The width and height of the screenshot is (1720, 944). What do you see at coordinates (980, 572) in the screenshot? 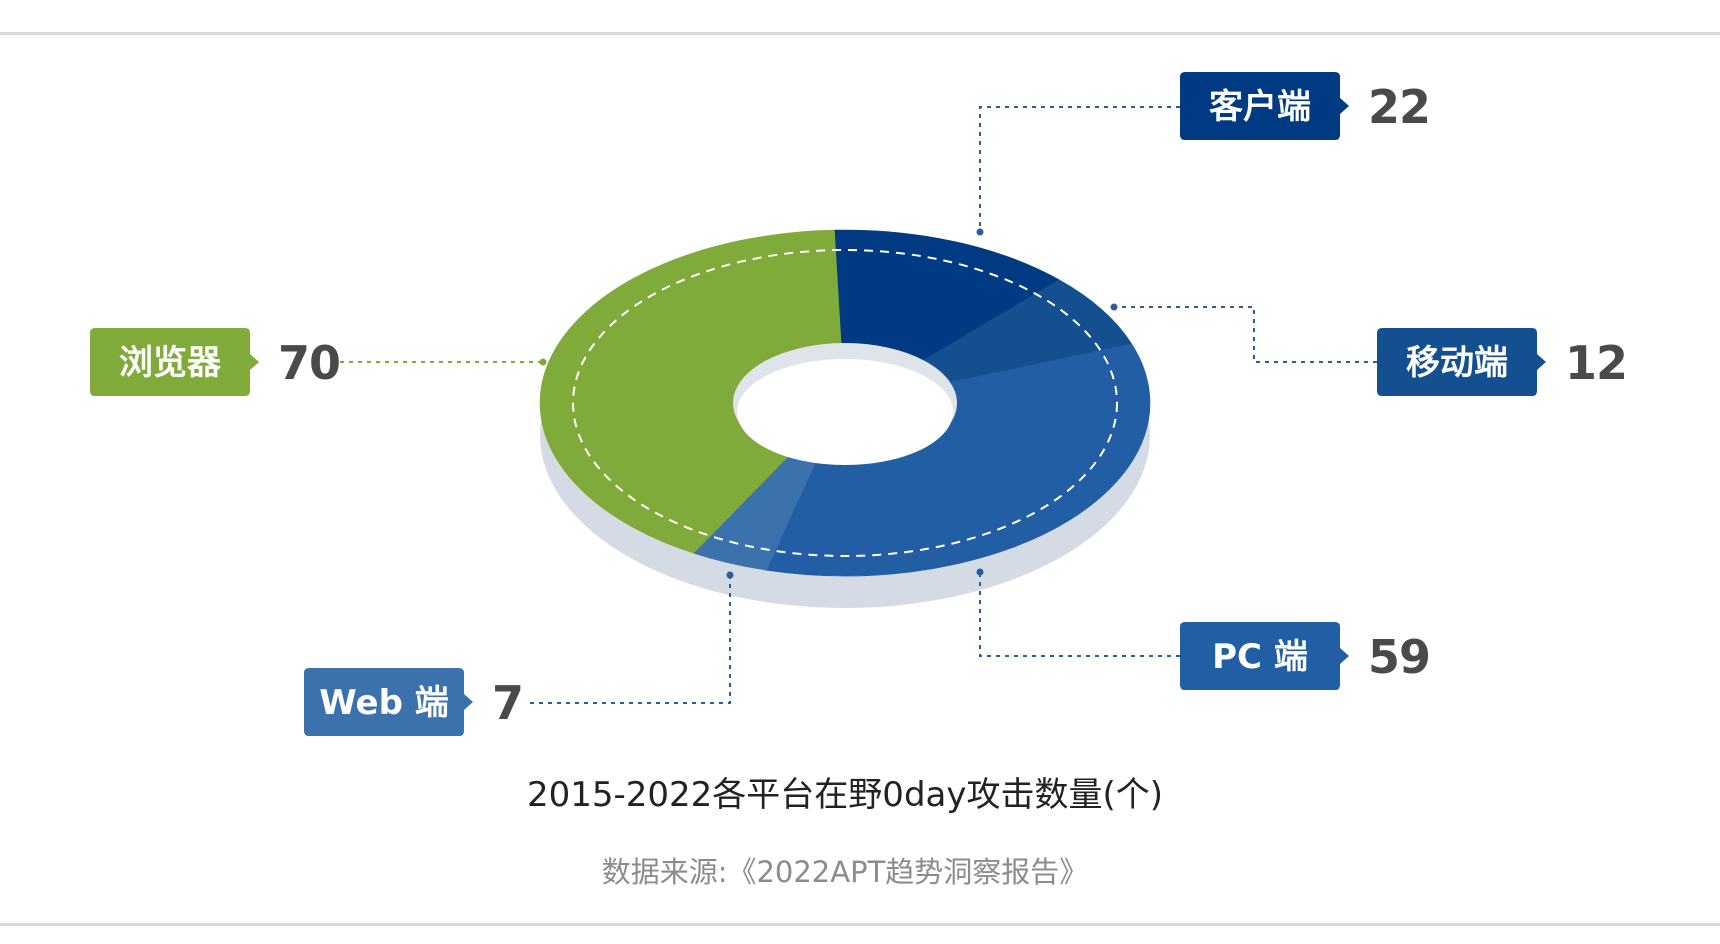
I see `leader-arrow-pc` at bounding box center [980, 572].